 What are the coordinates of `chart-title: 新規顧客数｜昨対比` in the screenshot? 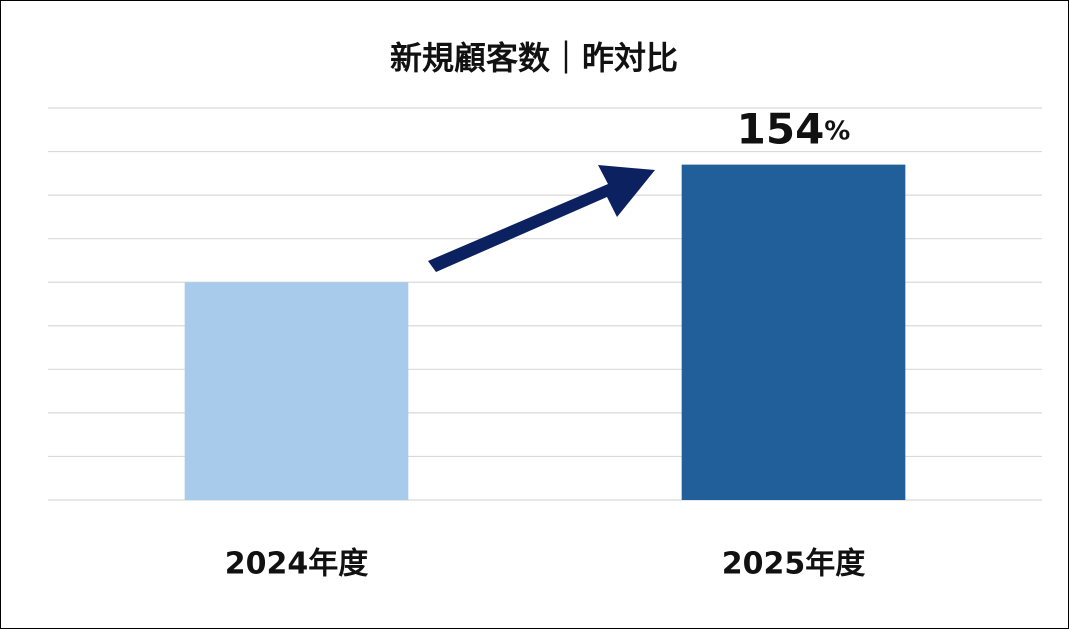 It's located at (534, 58).